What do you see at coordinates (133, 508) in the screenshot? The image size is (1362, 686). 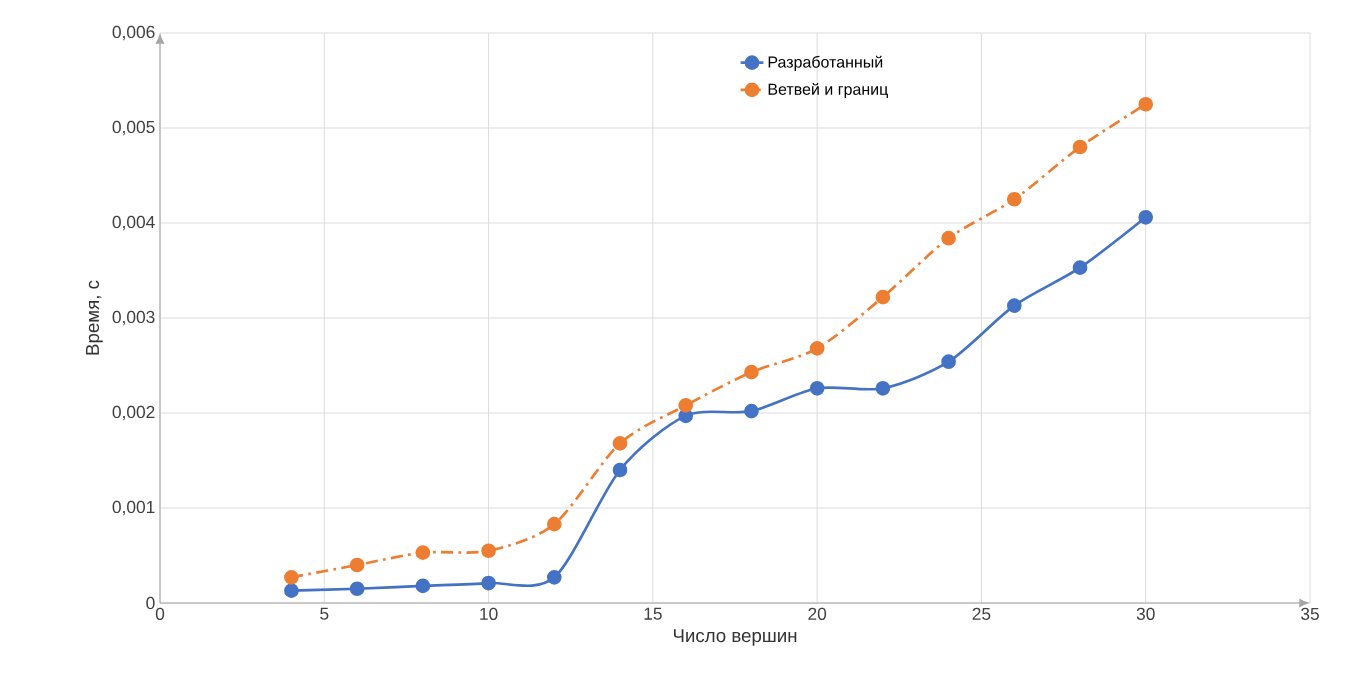 I see `y-tick-label: 0,001` at bounding box center [133, 508].